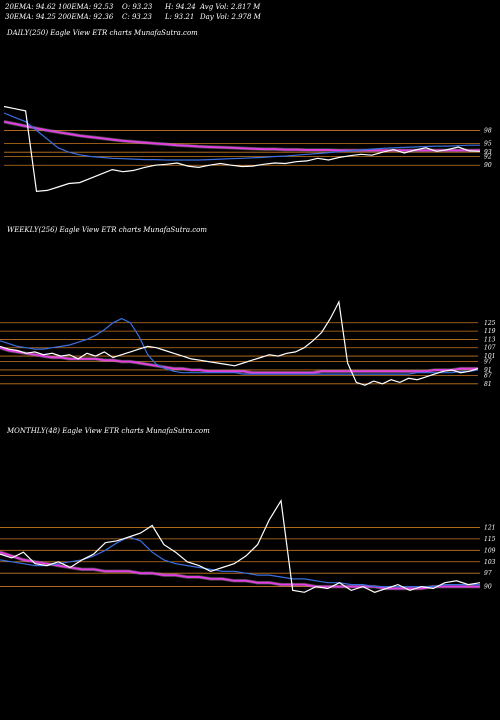  What do you see at coordinates (490, 562) in the screenshot?
I see `monthly-tick-label: 103` at bounding box center [490, 562].